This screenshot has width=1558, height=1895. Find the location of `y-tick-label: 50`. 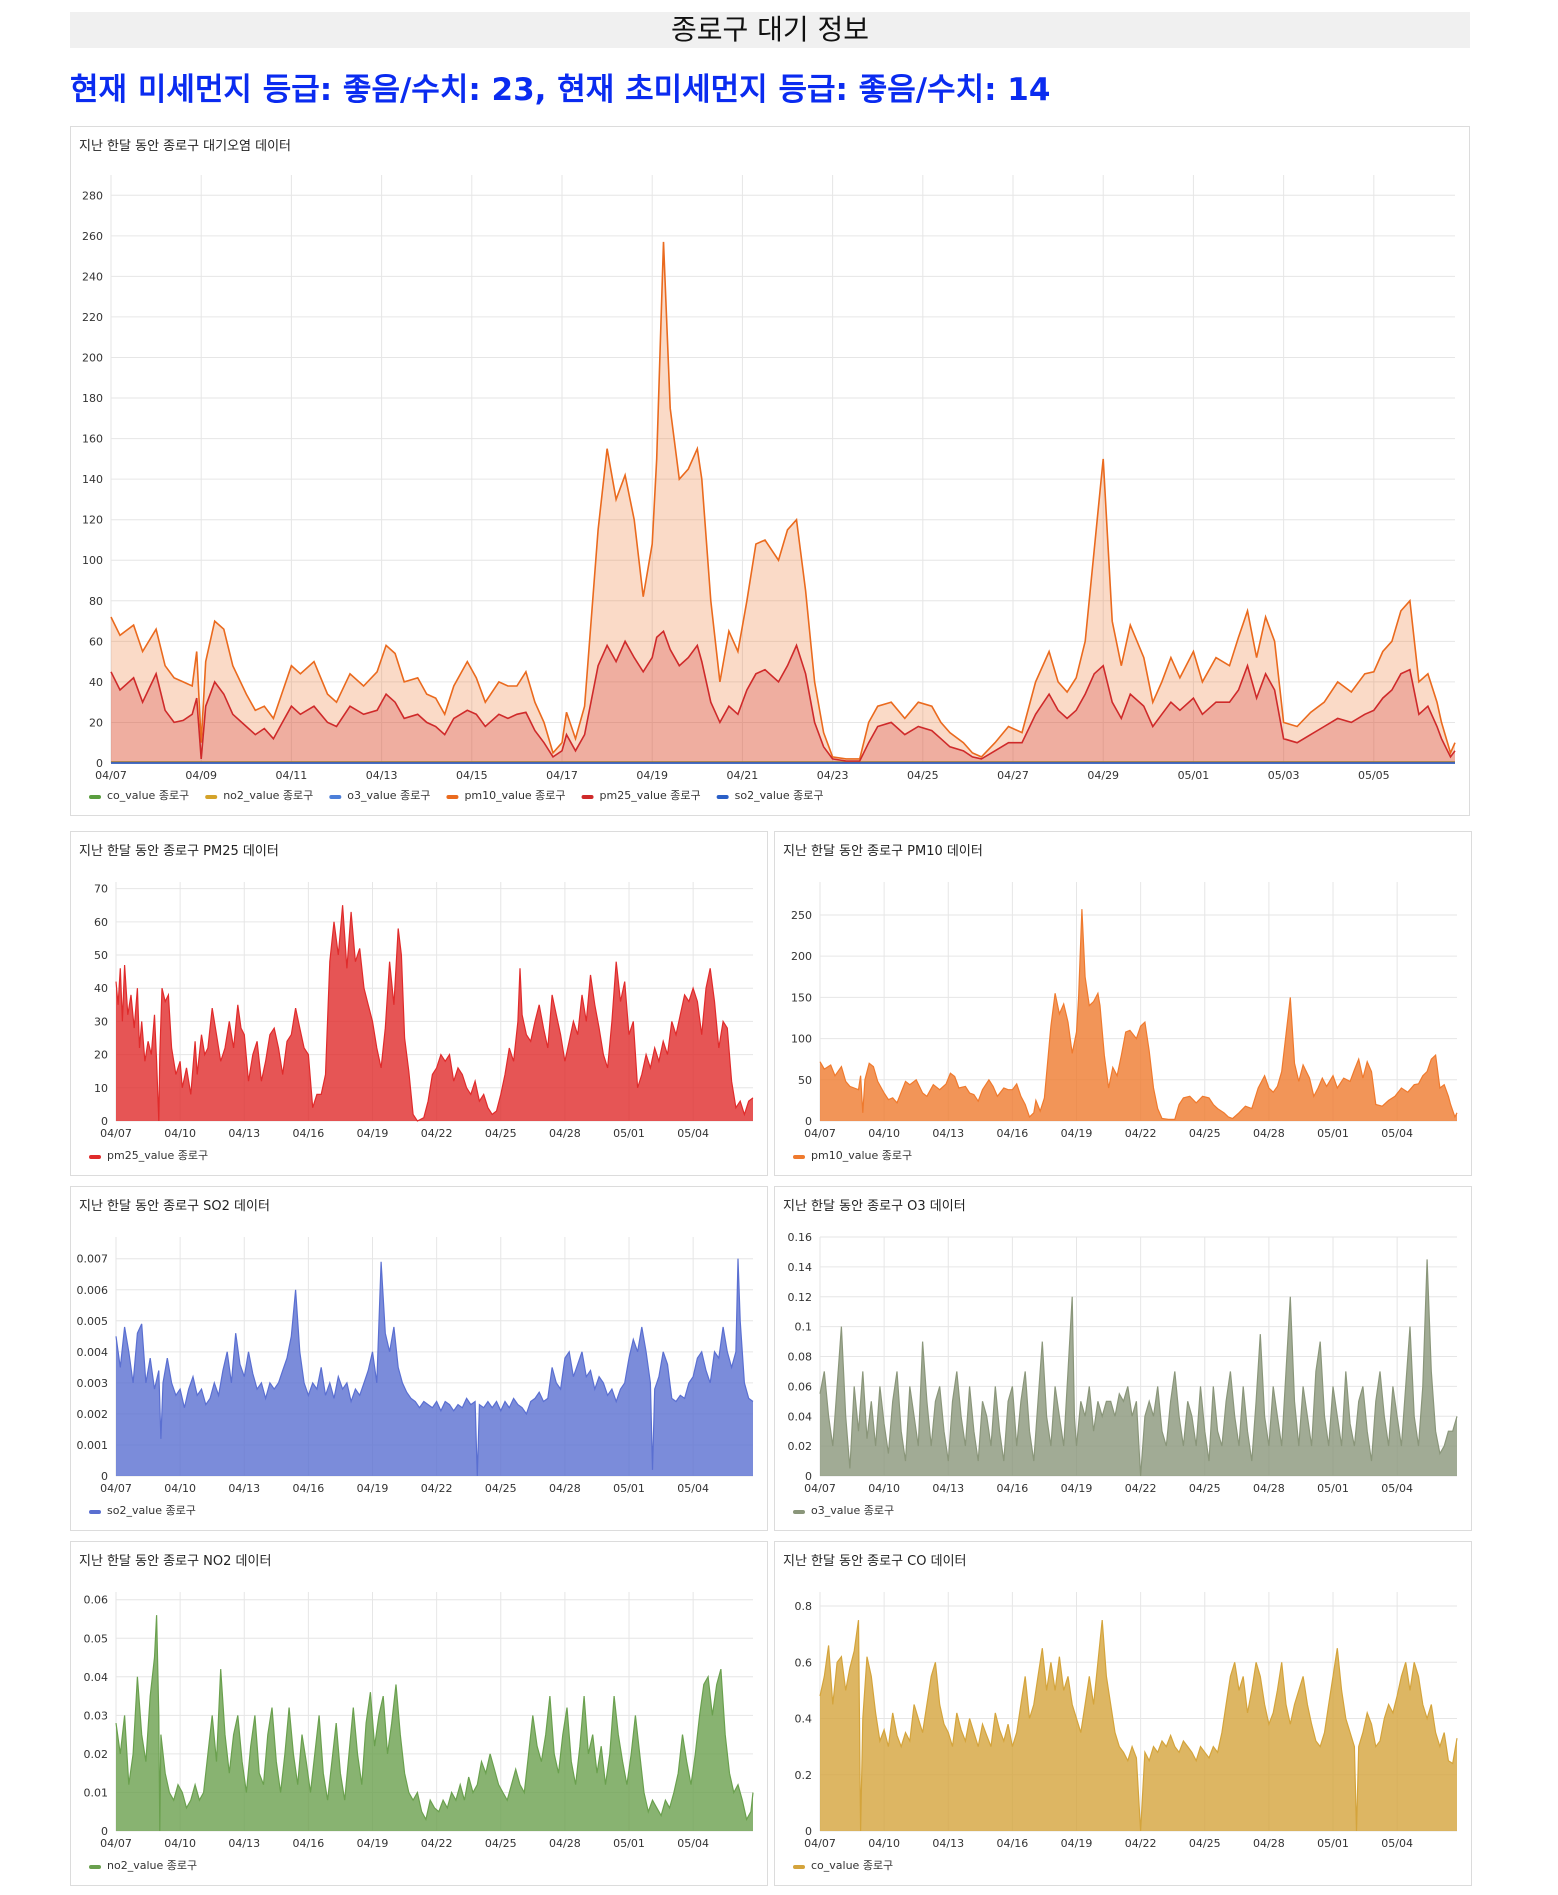

y-tick-label: 50 is located at coordinates (101, 955).